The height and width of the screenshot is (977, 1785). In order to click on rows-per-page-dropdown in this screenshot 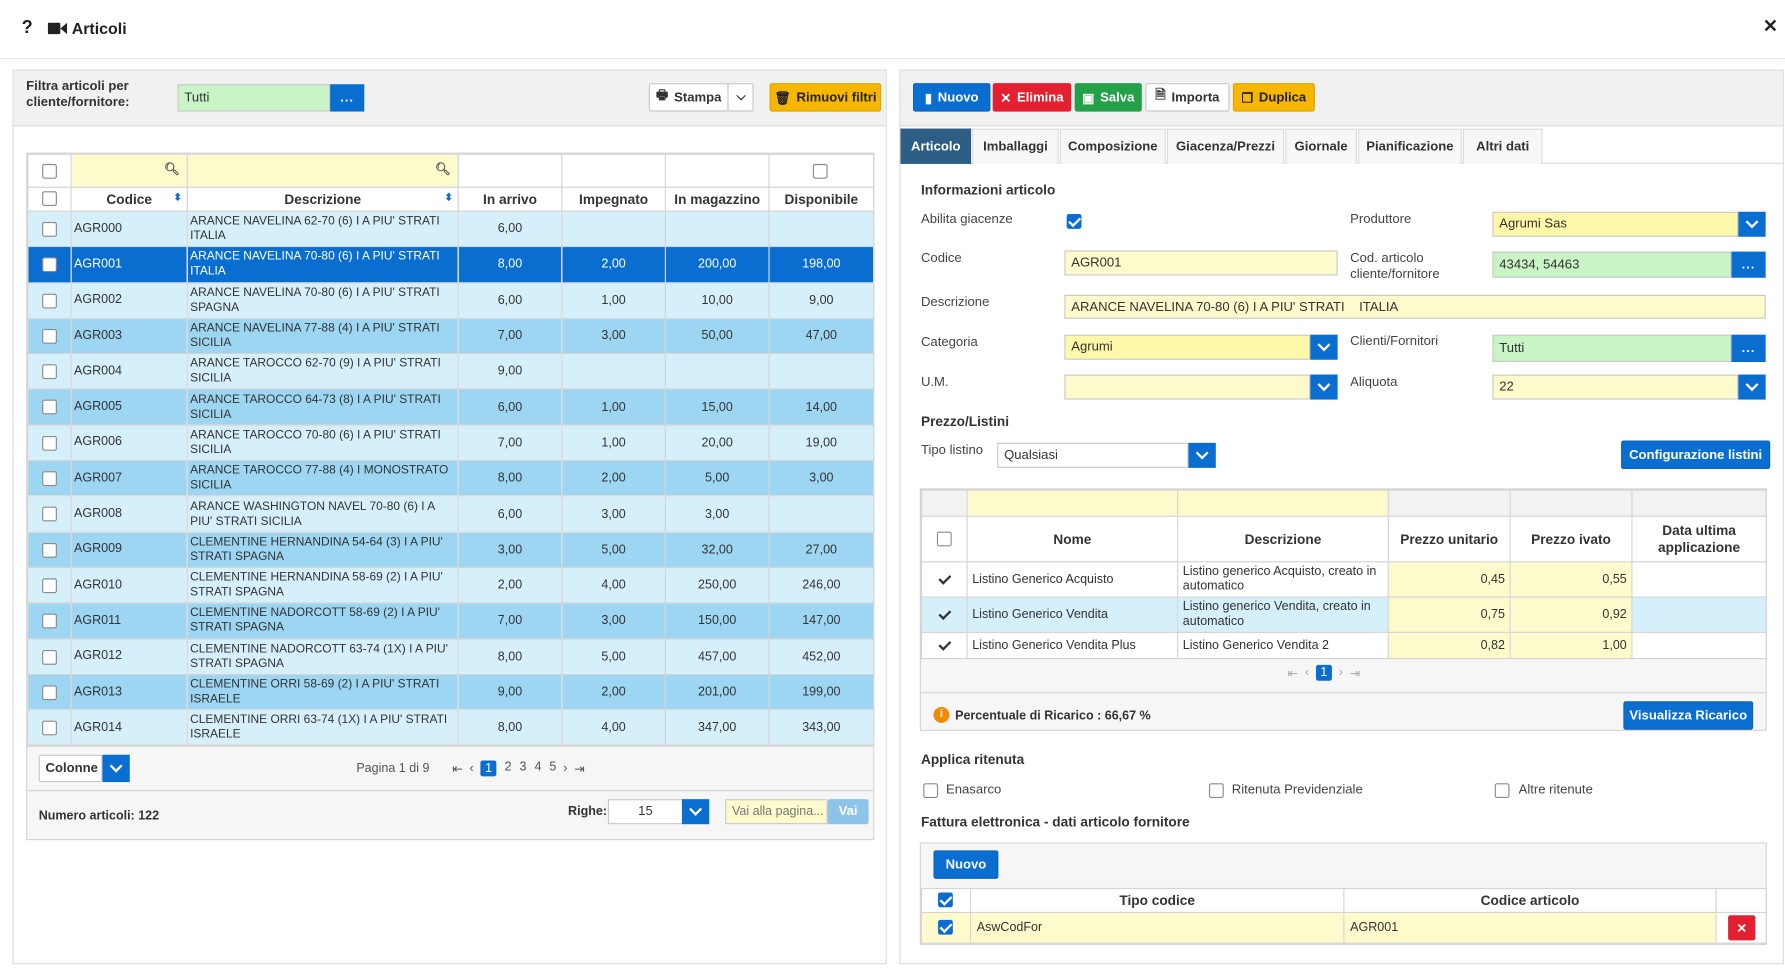, I will do `click(695, 812)`.